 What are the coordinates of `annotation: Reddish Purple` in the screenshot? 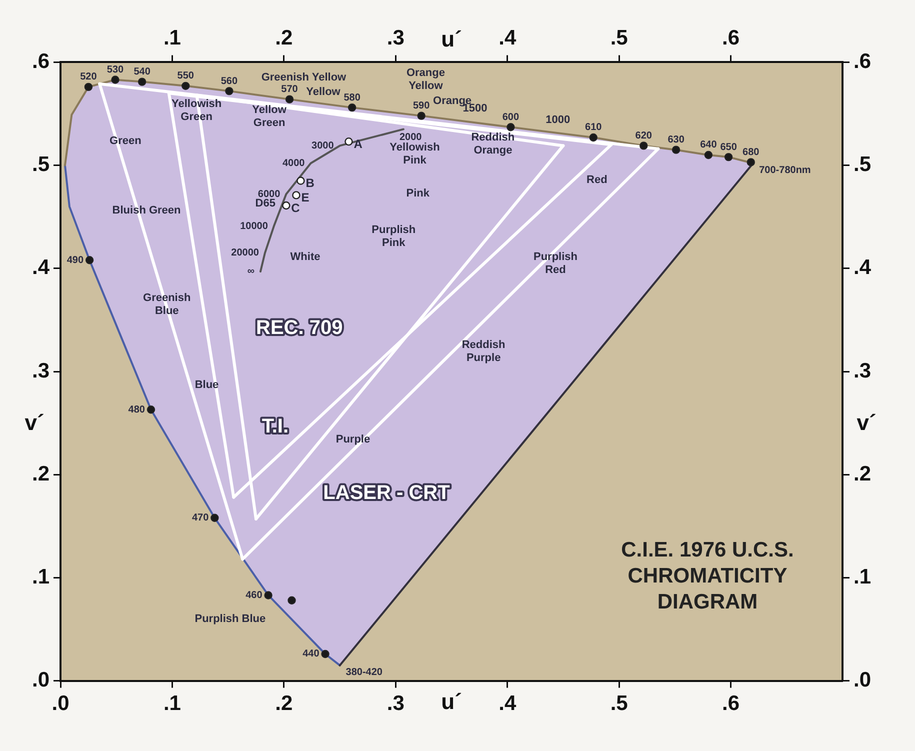 It's located at (484, 351).